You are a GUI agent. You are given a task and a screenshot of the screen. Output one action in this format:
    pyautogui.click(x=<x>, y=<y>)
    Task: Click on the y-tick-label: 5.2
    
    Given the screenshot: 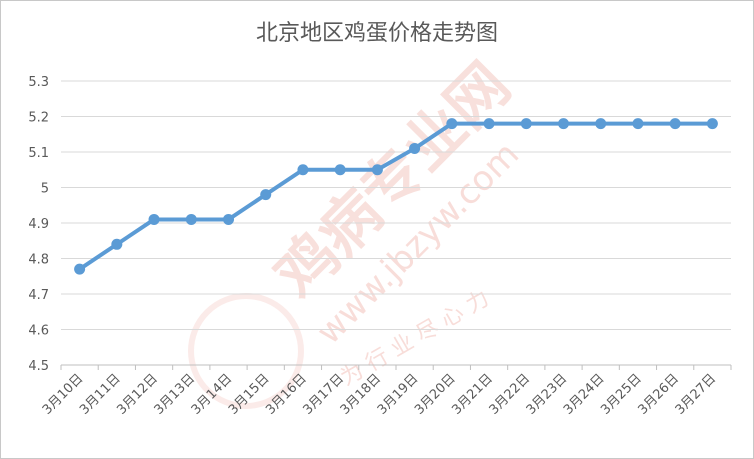 What is the action you would take?
    pyautogui.click(x=38, y=118)
    